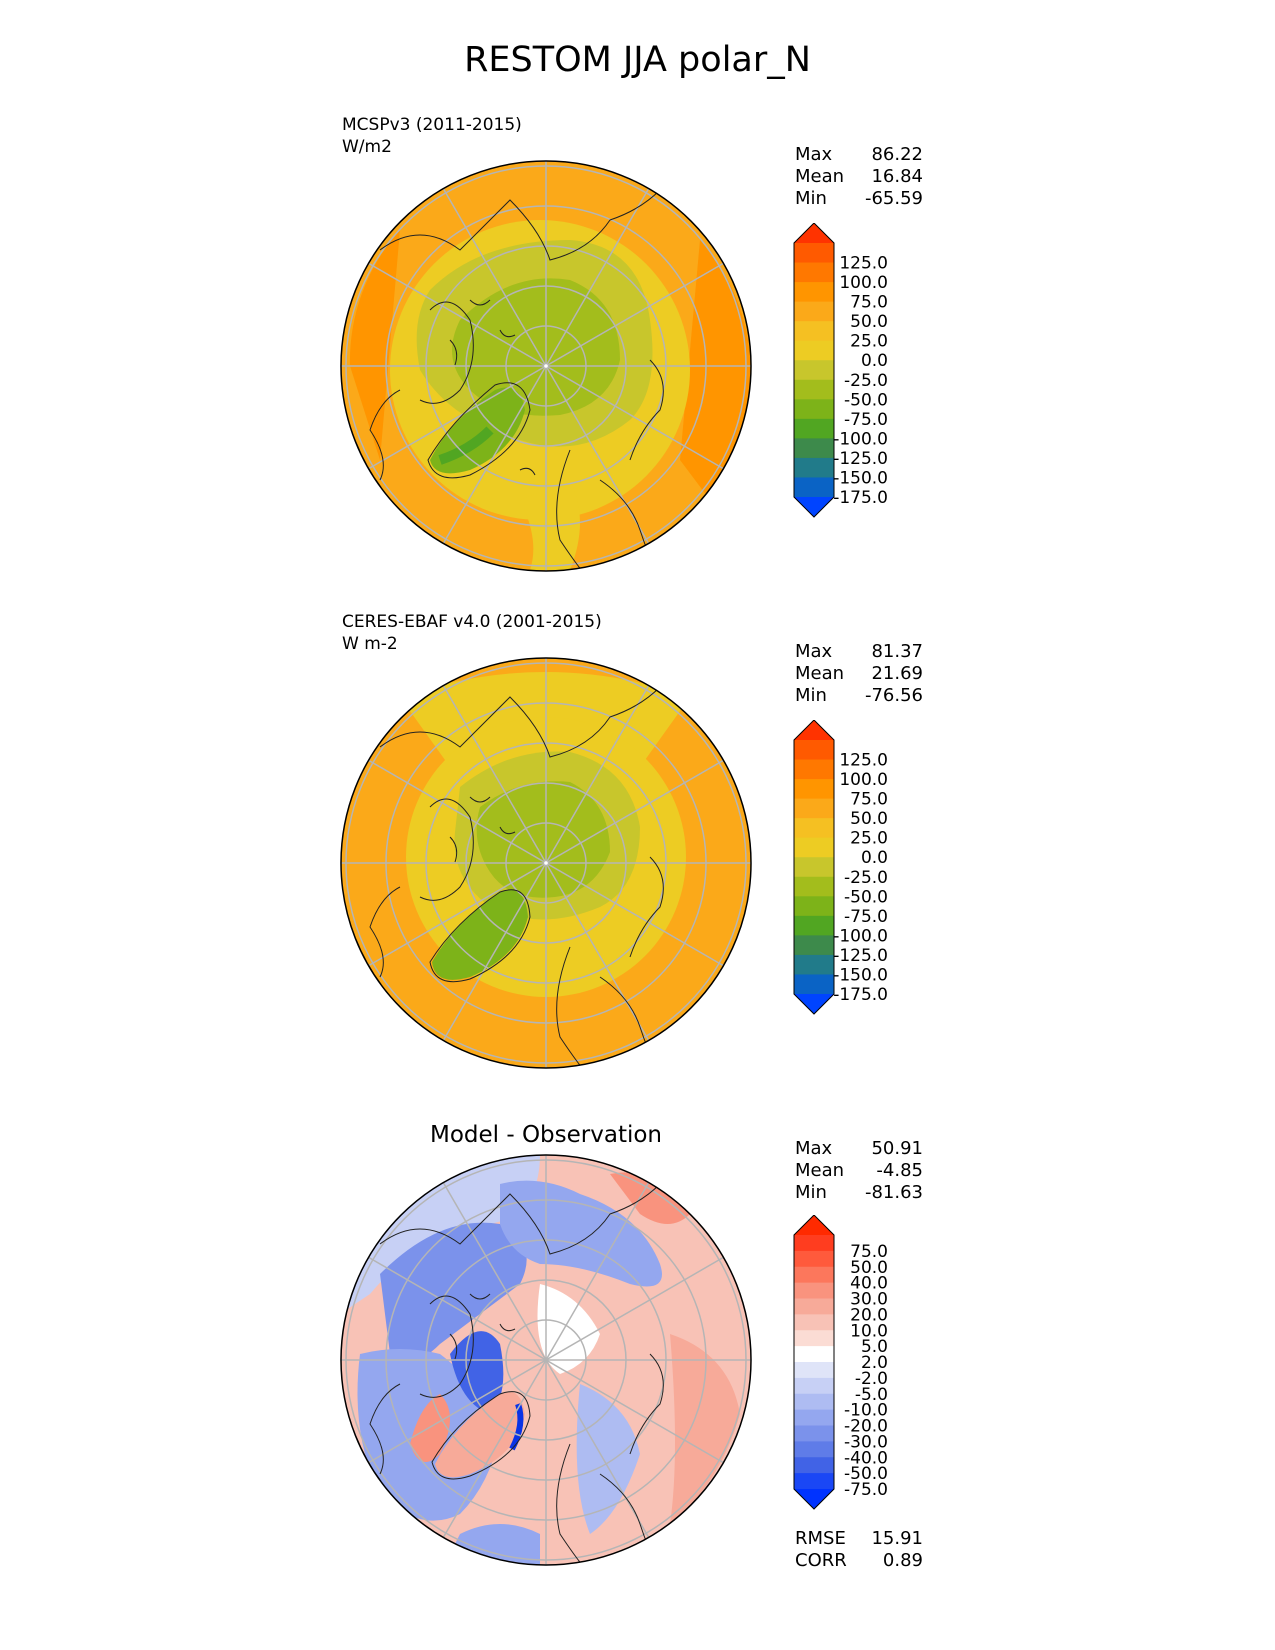  I want to click on colorbar-tick-label: 0.0, so click(874, 858).